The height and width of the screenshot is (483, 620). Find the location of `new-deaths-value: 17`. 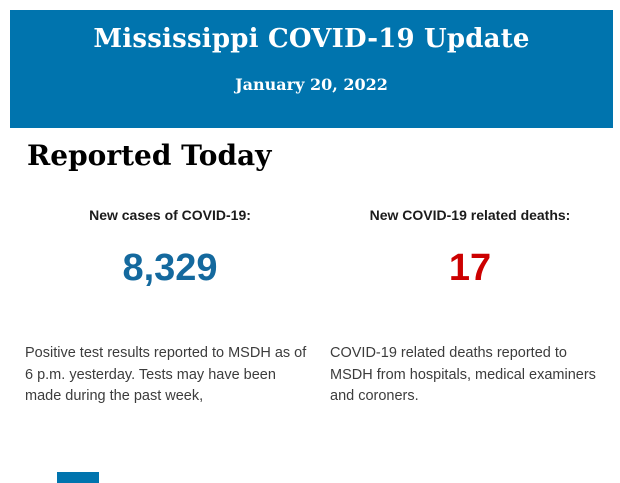

new-deaths-value: 17 is located at coordinates (470, 268).